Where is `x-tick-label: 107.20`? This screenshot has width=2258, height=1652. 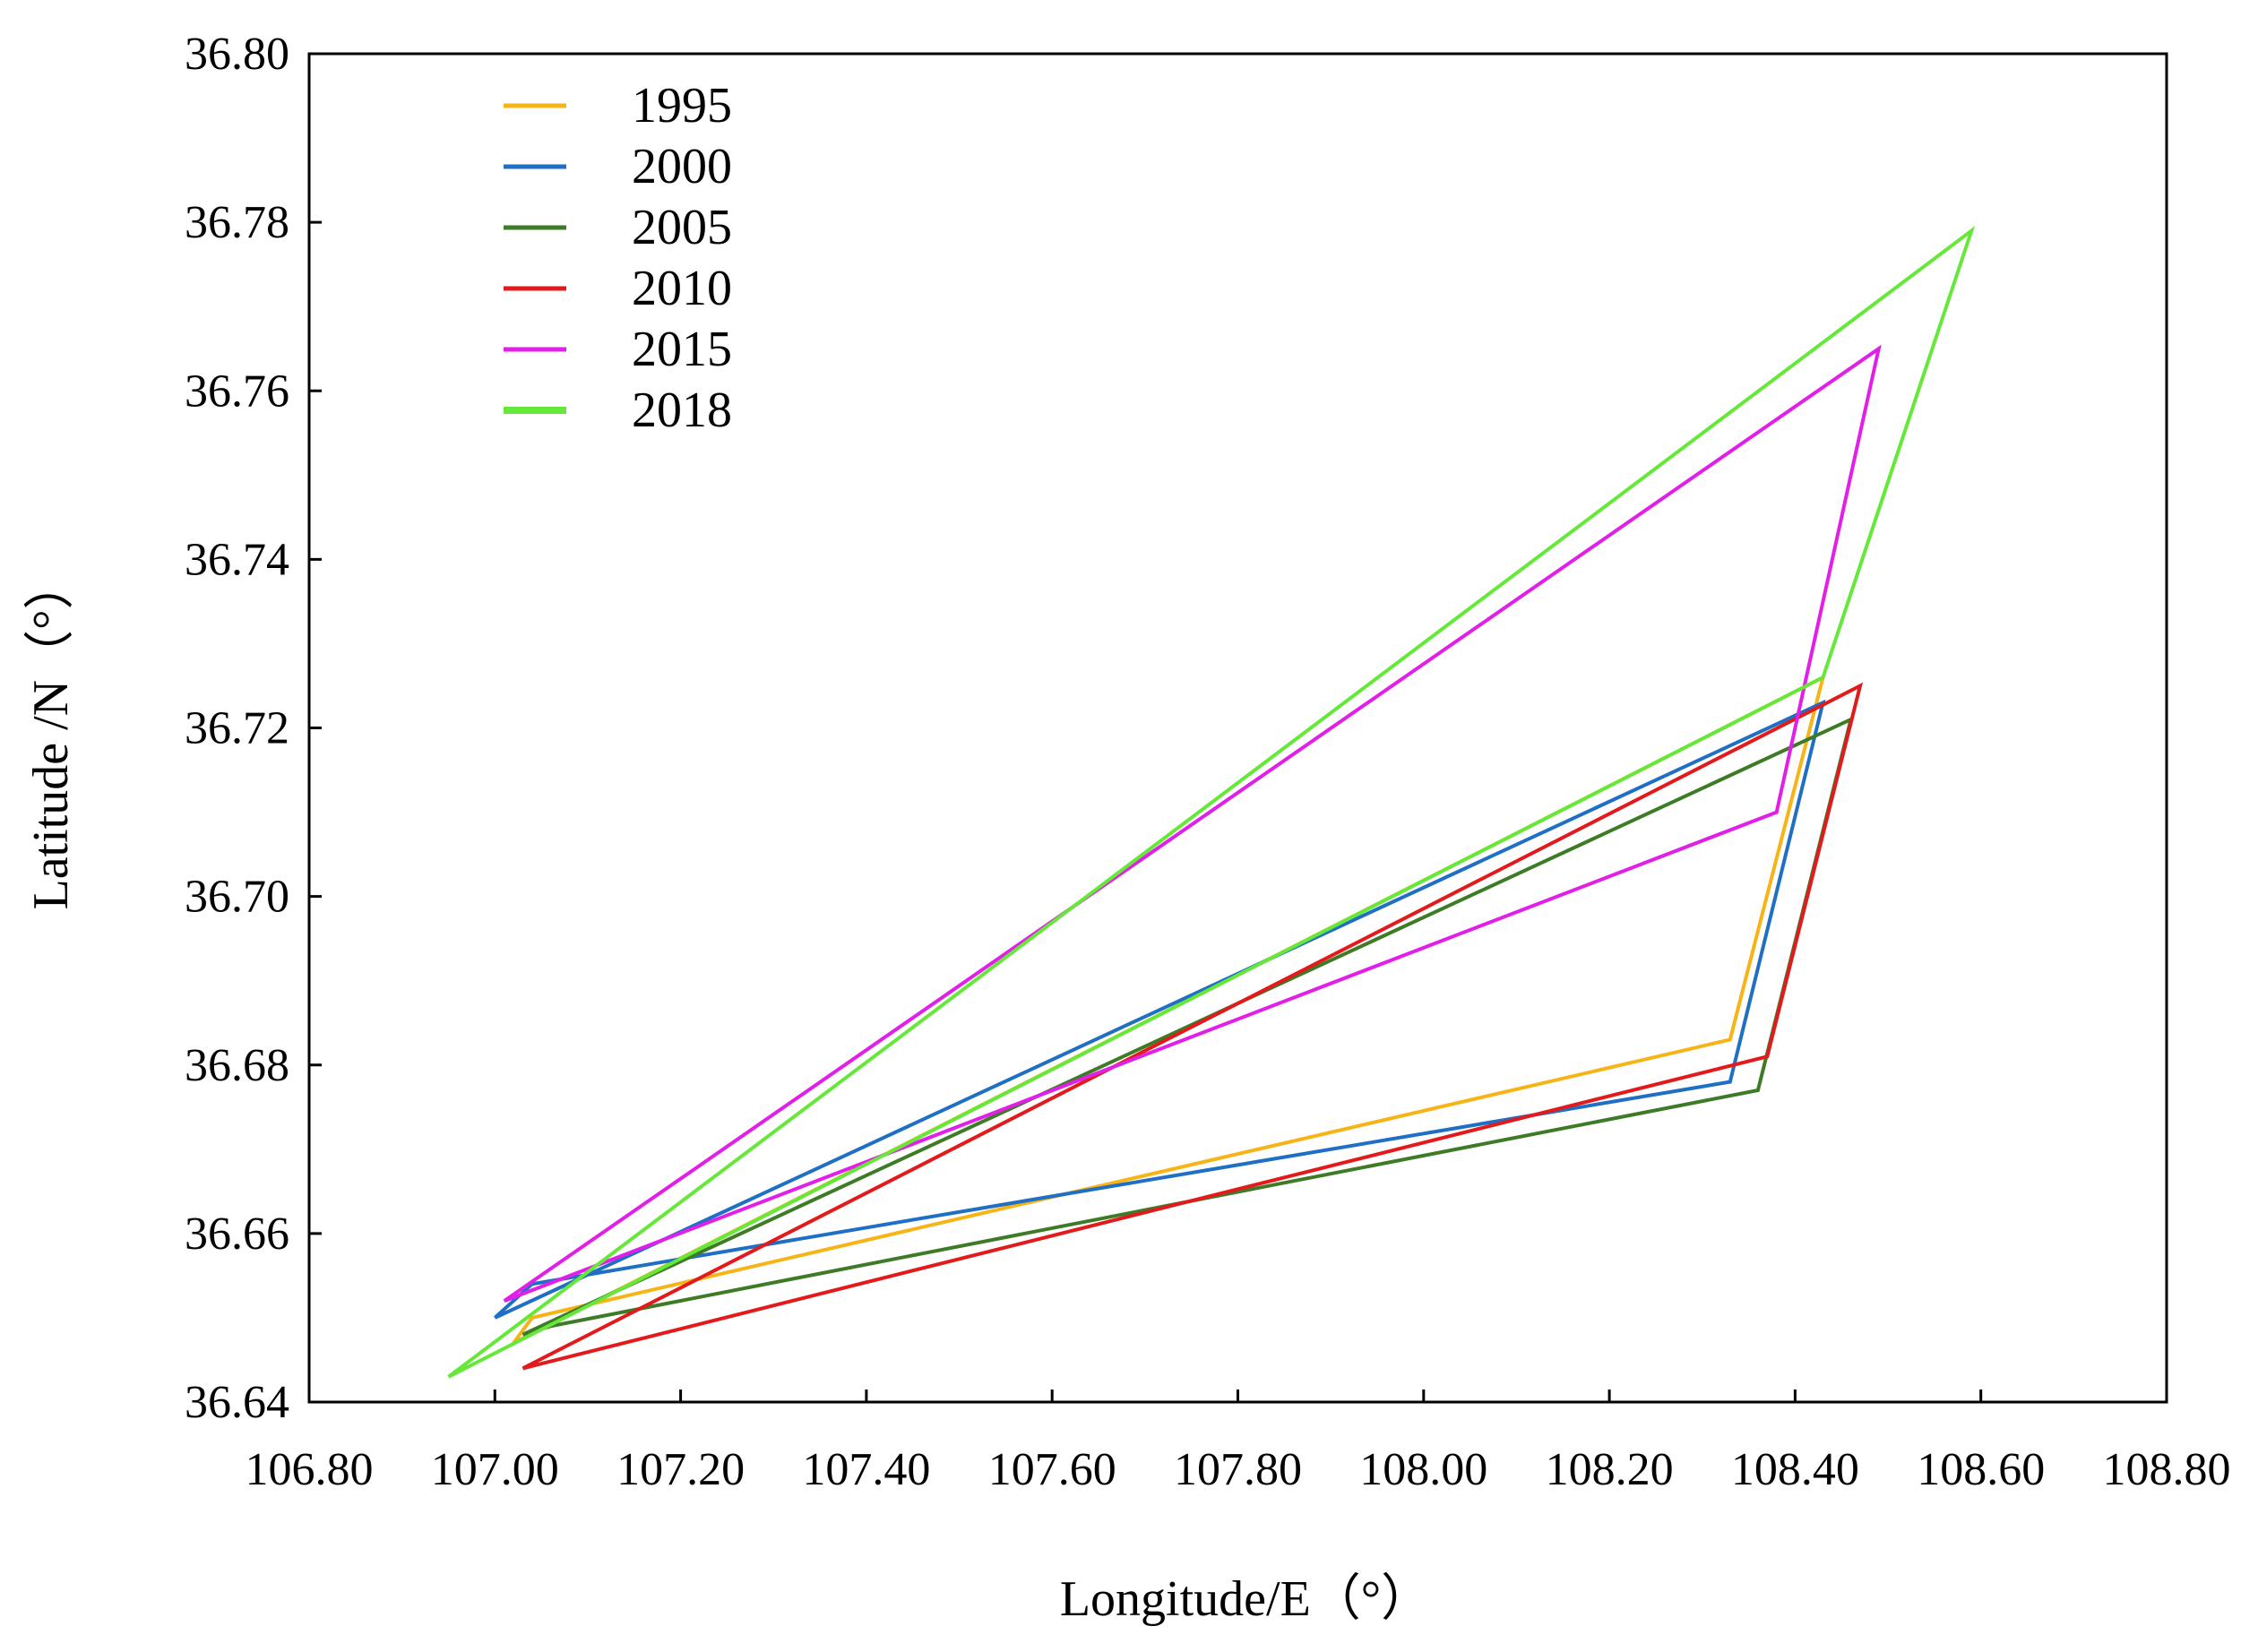 x-tick-label: 107.20 is located at coordinates (680, 1469).